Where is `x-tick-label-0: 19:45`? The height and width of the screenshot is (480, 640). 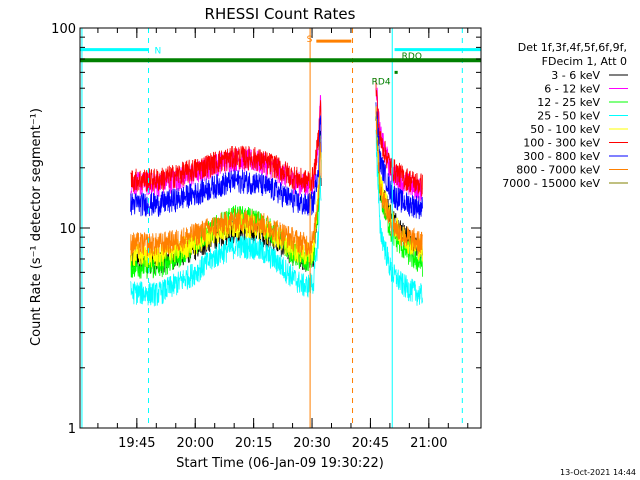
x-tick-label-0: 19:45 is located at coordinates (136, 443).